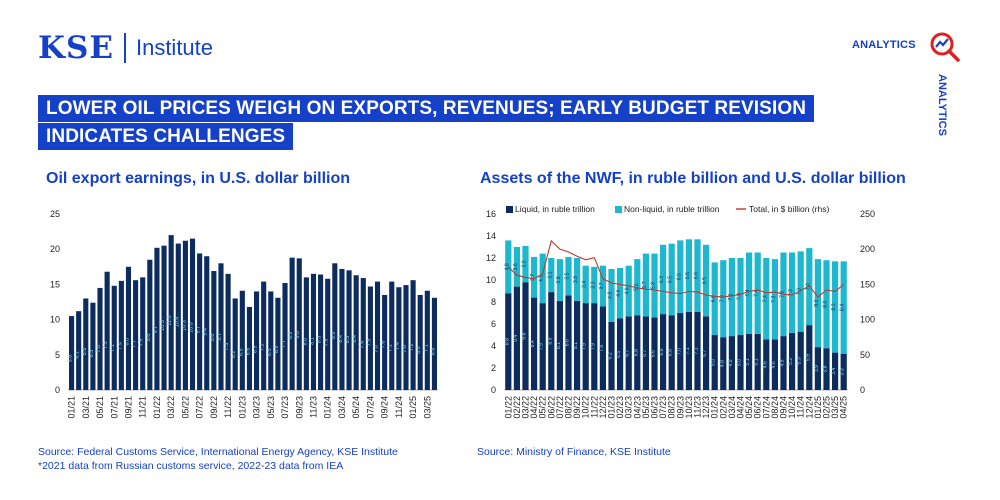  I want to click on liquid-bar-04/25, so click(843, 371).